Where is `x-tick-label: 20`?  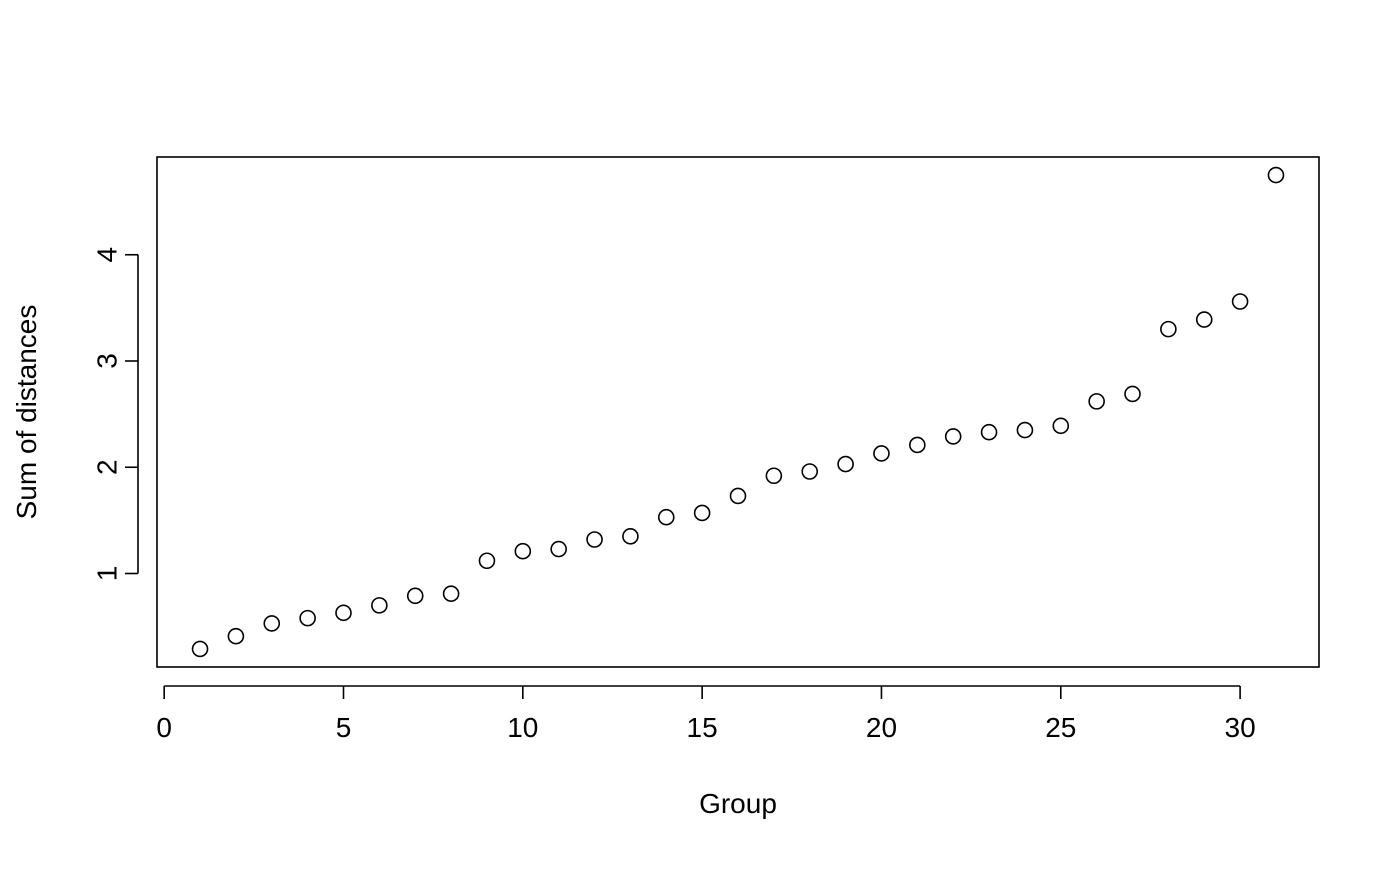
x-tick-label: 20 is located at coordinates (881, 727).